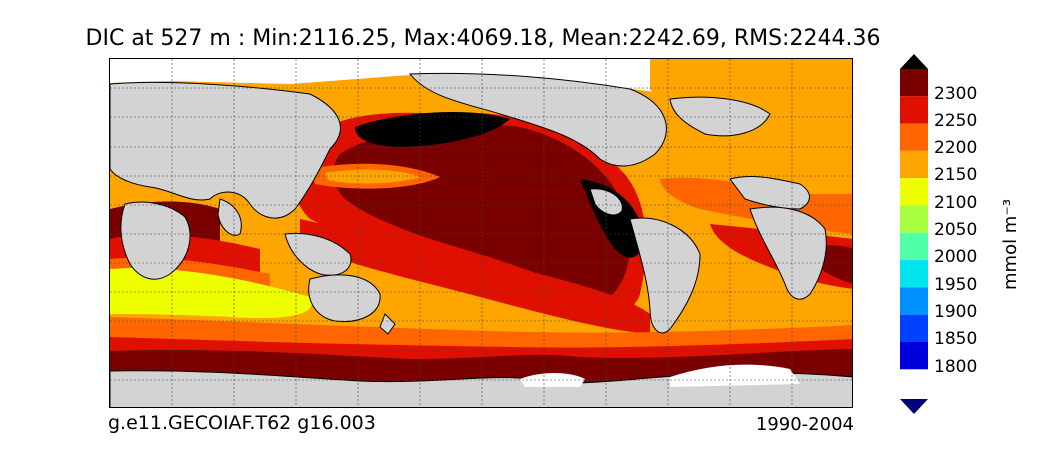 Image resolution: width=1051 pixels, height=464 pixels. Describe the element at coordinates (1010, 244) in the screenshot. I see `colorbar-label: mmol m⁻³` at that location.